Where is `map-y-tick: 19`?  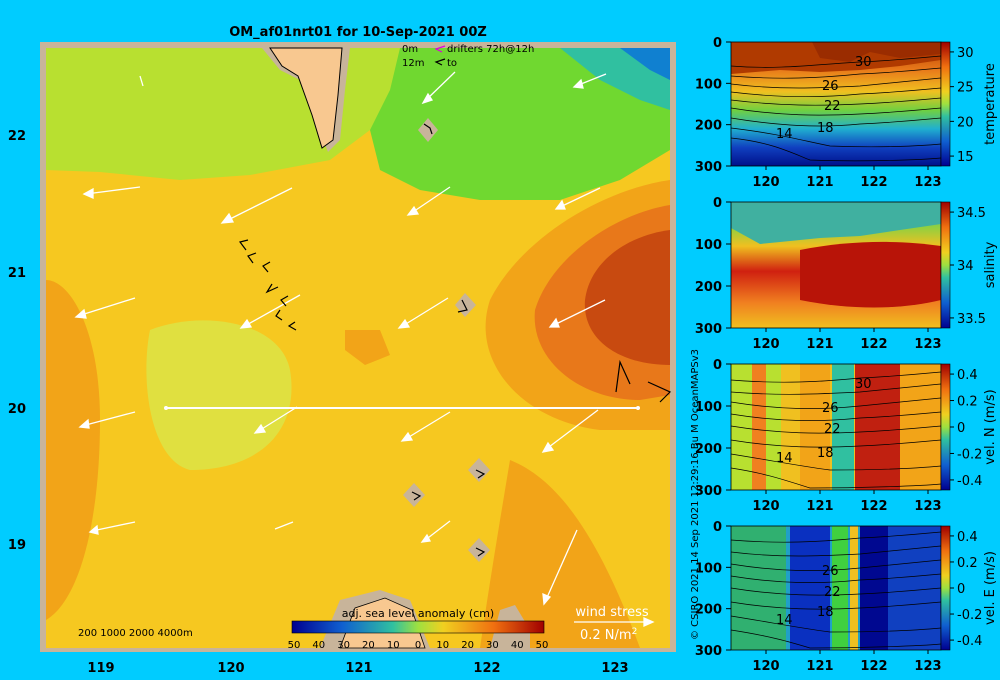 map-y-tick: 19 is located at coordinates (17, 545).